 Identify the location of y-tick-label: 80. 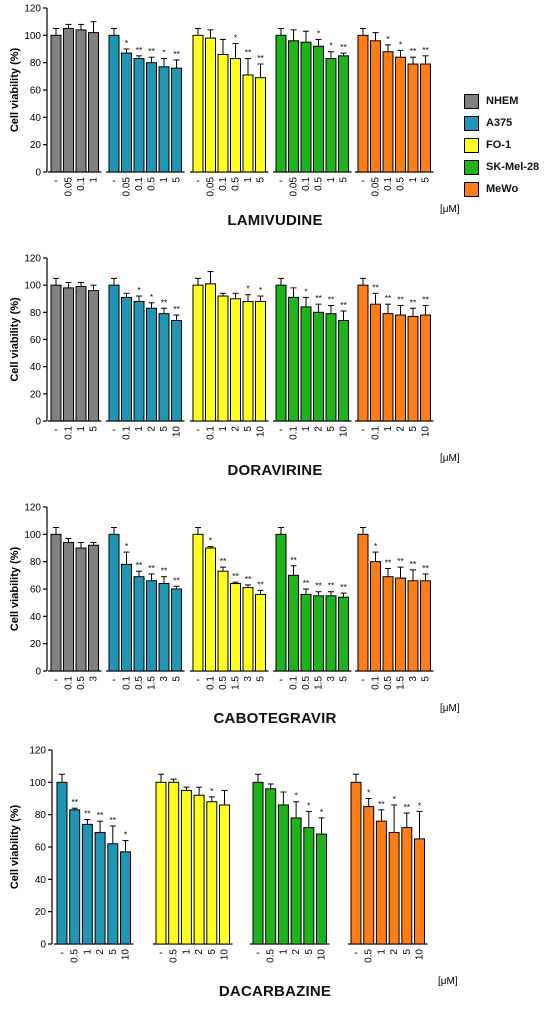
(41, 815).